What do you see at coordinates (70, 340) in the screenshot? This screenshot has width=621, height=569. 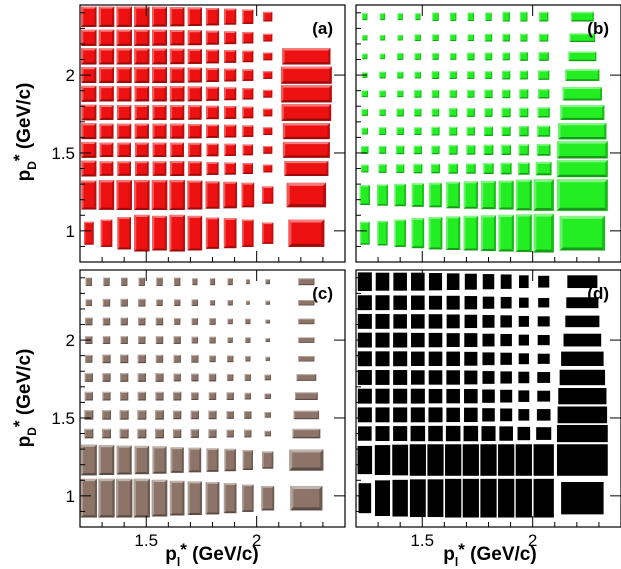 I see `panel-2-ytick-label-2: 2` at bounding box center [70, 340].